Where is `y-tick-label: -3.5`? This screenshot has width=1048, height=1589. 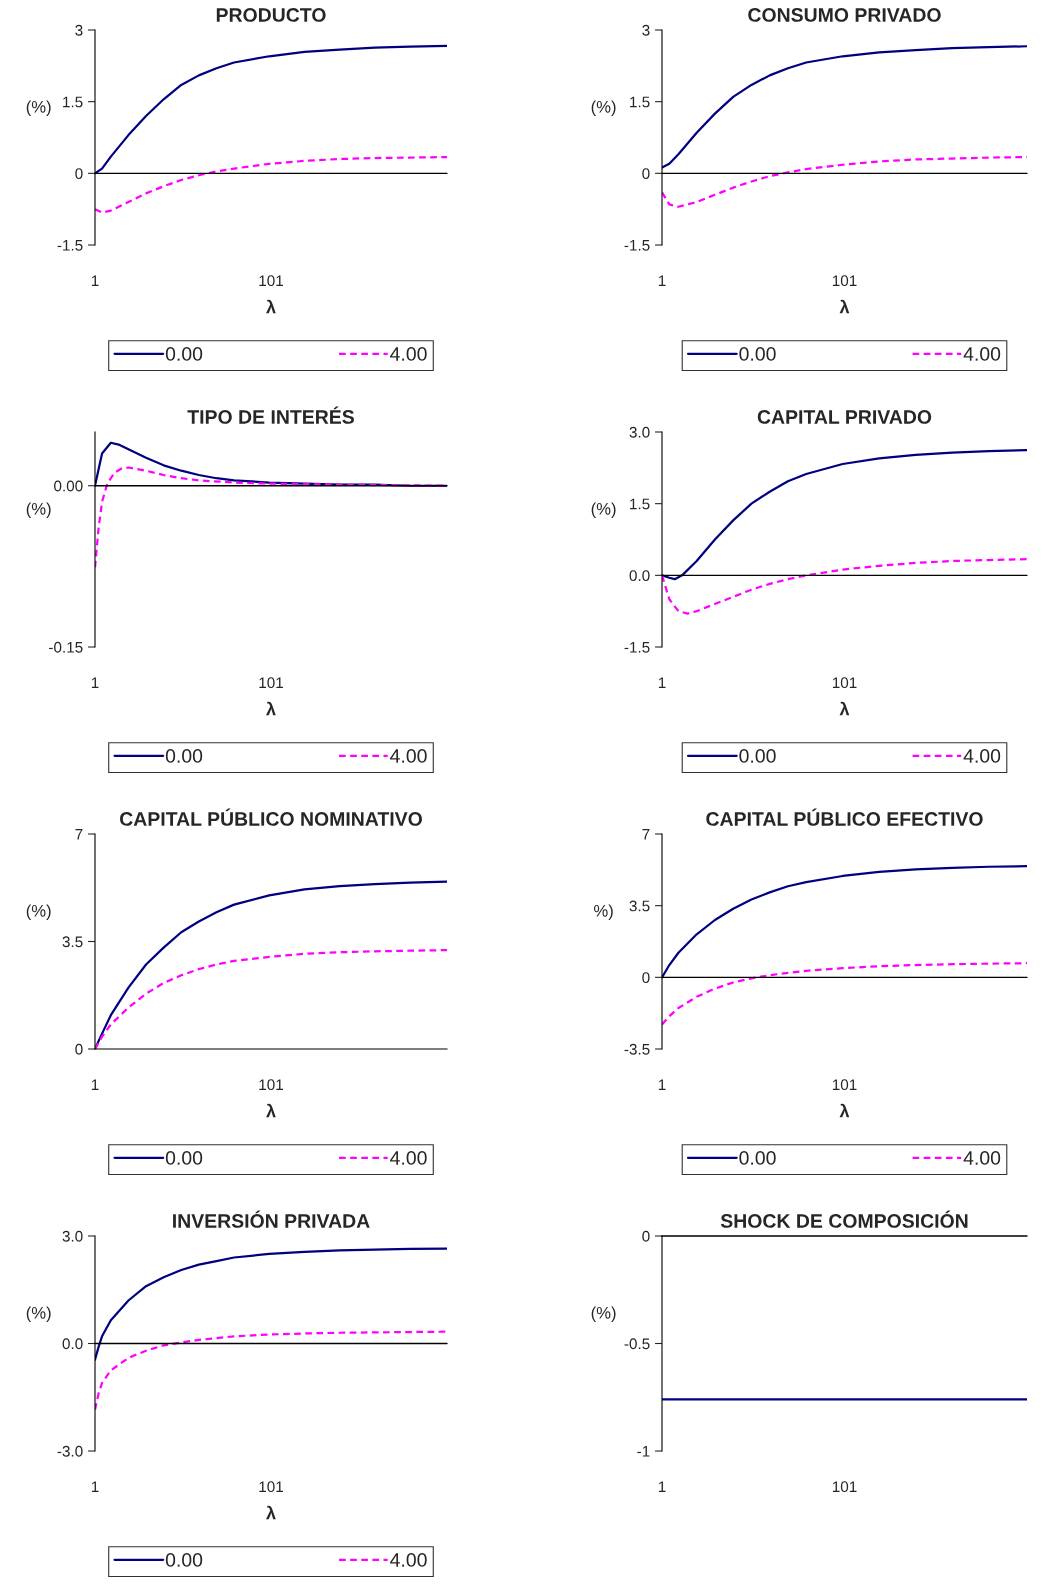 y-tick-label: -3.5 is located at coordinates (637, 1049).